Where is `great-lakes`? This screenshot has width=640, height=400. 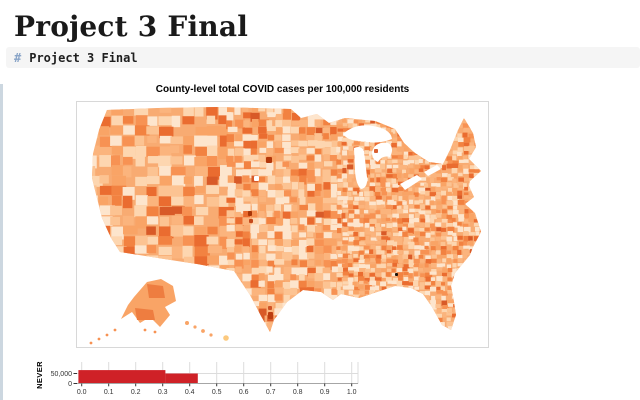
great-lakes is located at coordinates (392, 157).